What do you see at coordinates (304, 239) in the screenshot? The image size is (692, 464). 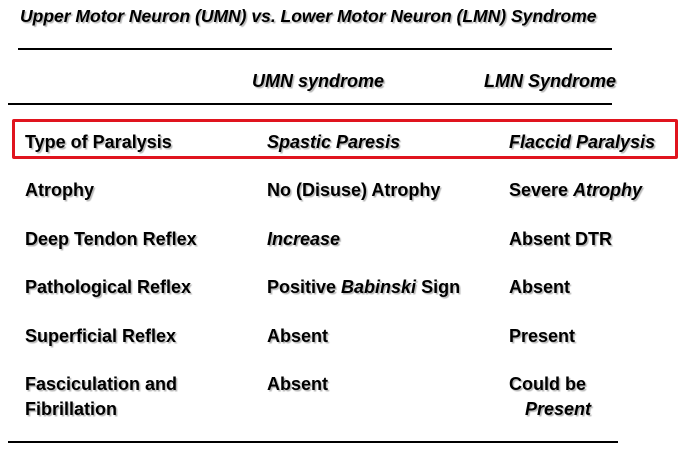 I see `umn-deep-tendon-reflex: Increase` at bounding box center [304, 239].